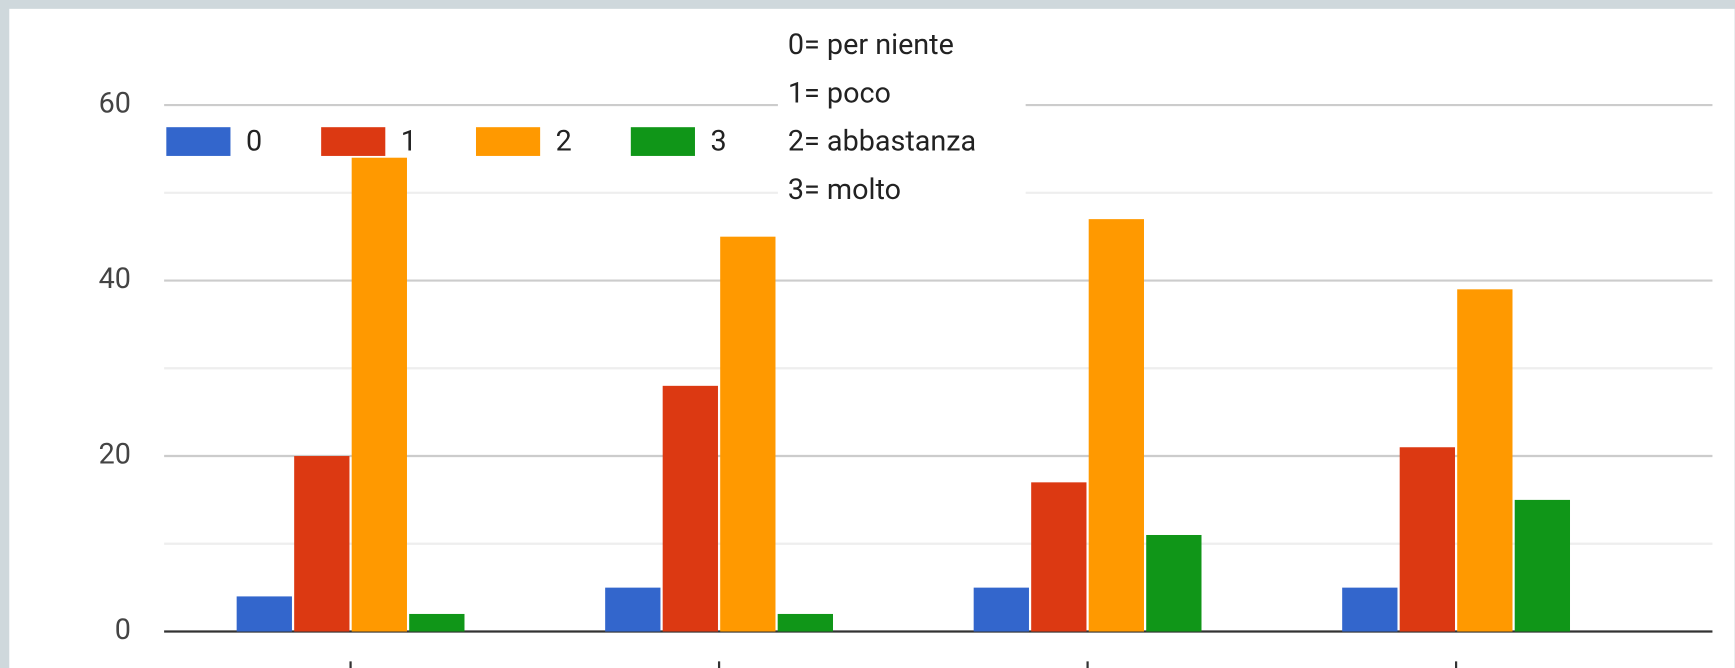 This screenshot has height=668, width=1735. I want to click on annotation: 2= abbastanza, so click(882, 142).